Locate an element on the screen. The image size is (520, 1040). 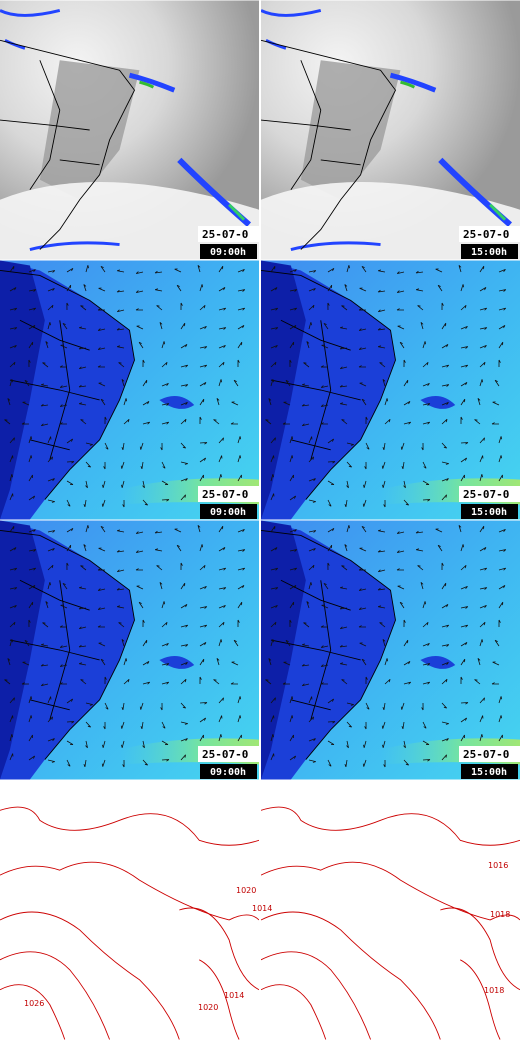
contour-label: 1026 is located at coordinates (34, 1003).